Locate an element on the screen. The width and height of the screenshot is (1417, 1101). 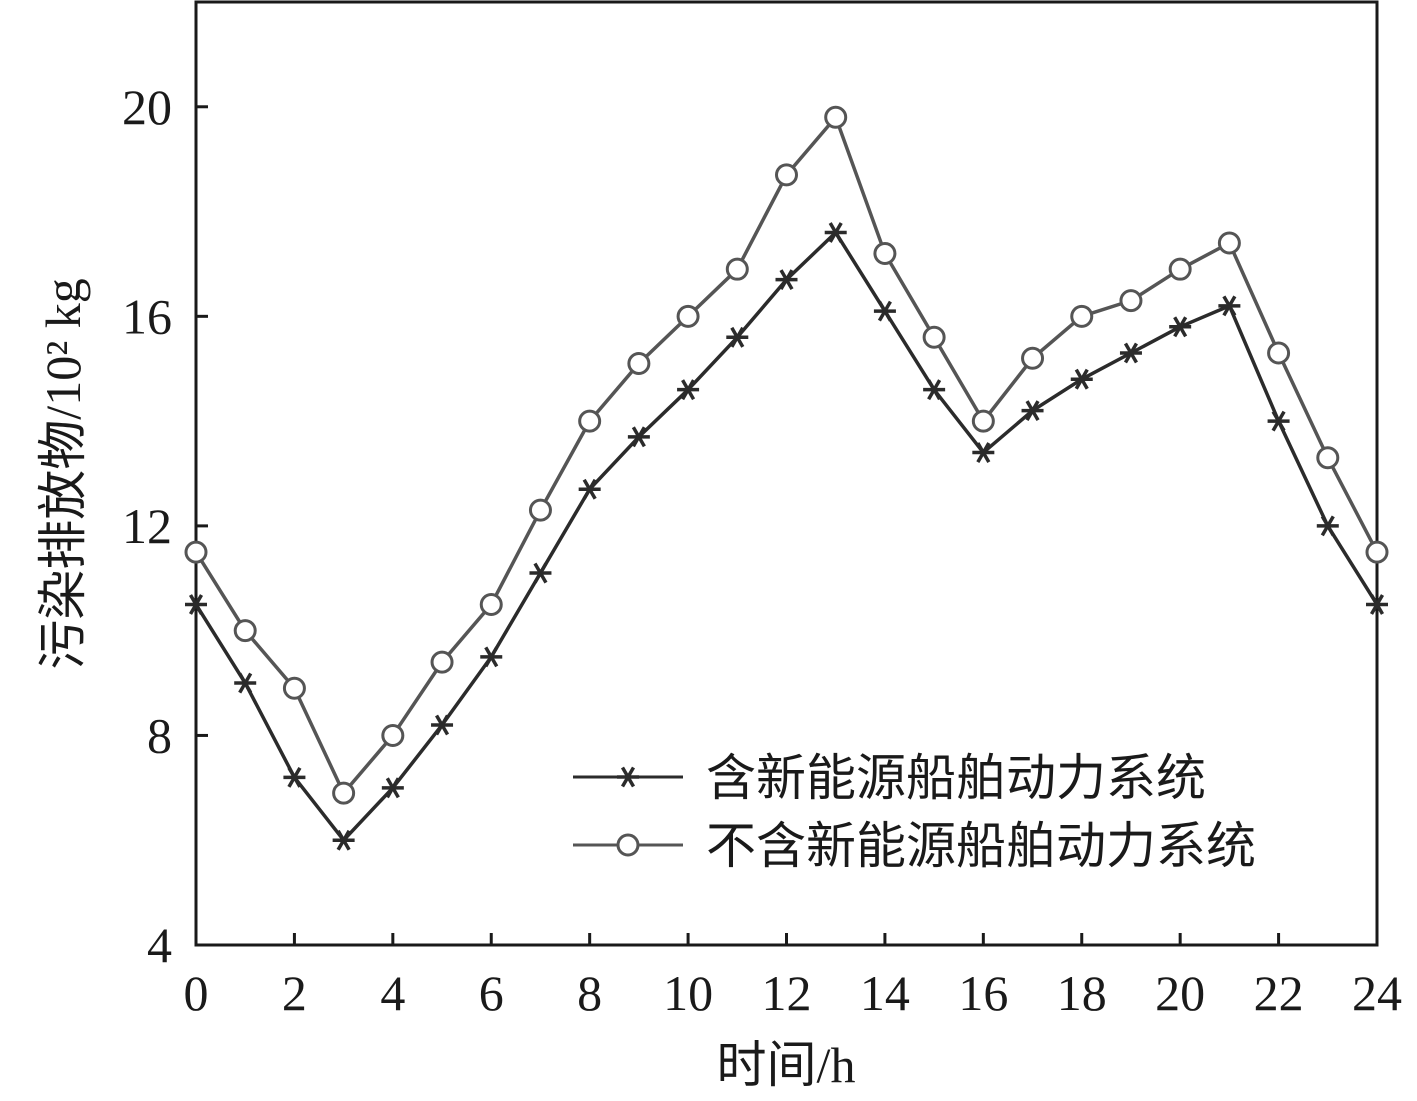
legend-circle-marker is located at coordinates (628, 845).